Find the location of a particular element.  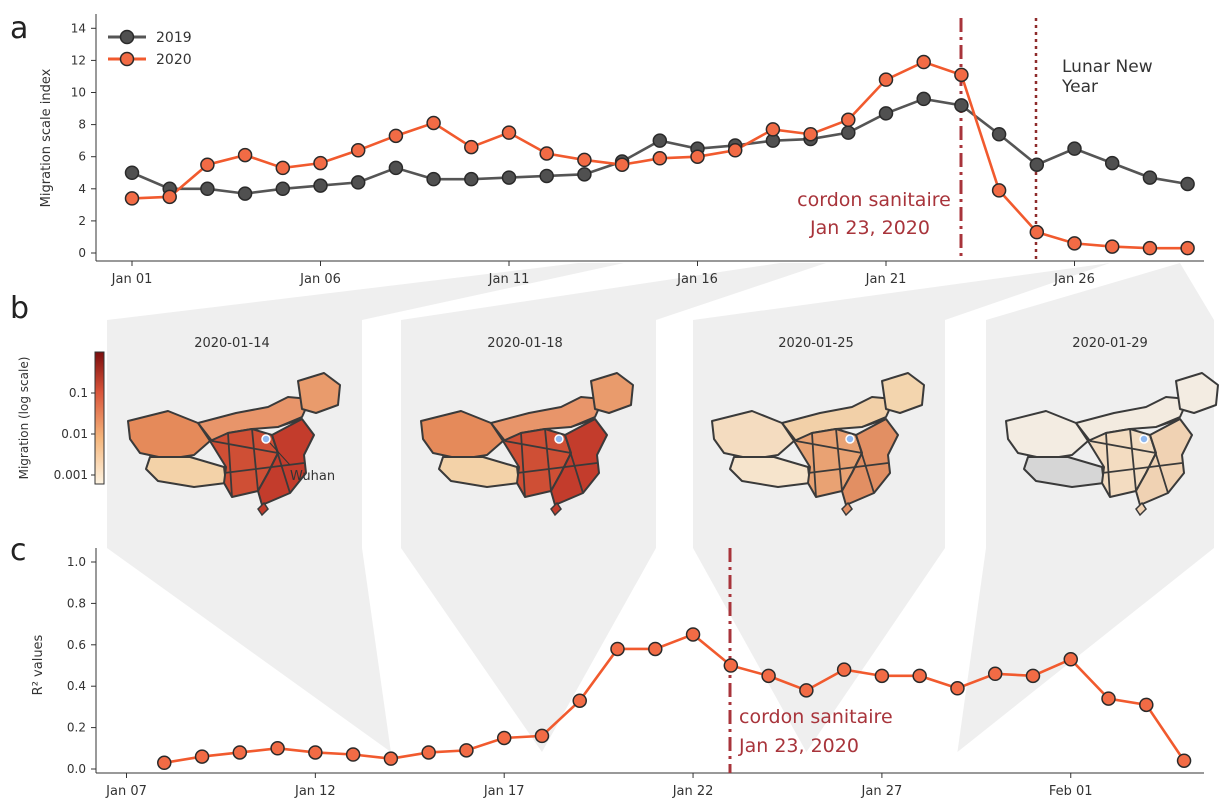

y-ticks: 0 2 4 6 8 10 12 14 is located at coordinates (83, 140).